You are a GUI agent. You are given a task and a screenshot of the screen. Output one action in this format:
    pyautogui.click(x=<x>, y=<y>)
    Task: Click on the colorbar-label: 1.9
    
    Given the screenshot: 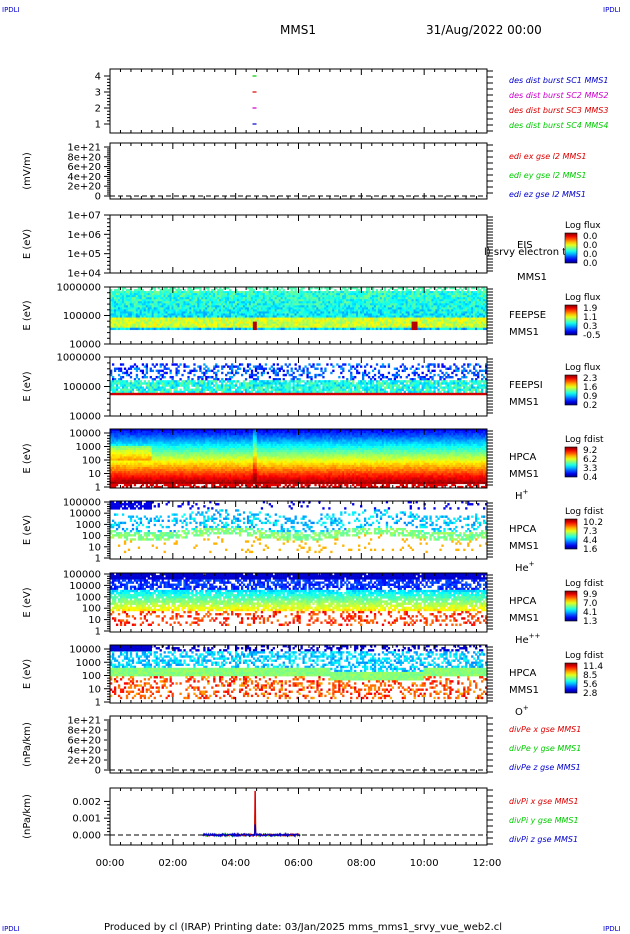 What is the action you would take?
    pyautogui.click(x=590, y=309)
    